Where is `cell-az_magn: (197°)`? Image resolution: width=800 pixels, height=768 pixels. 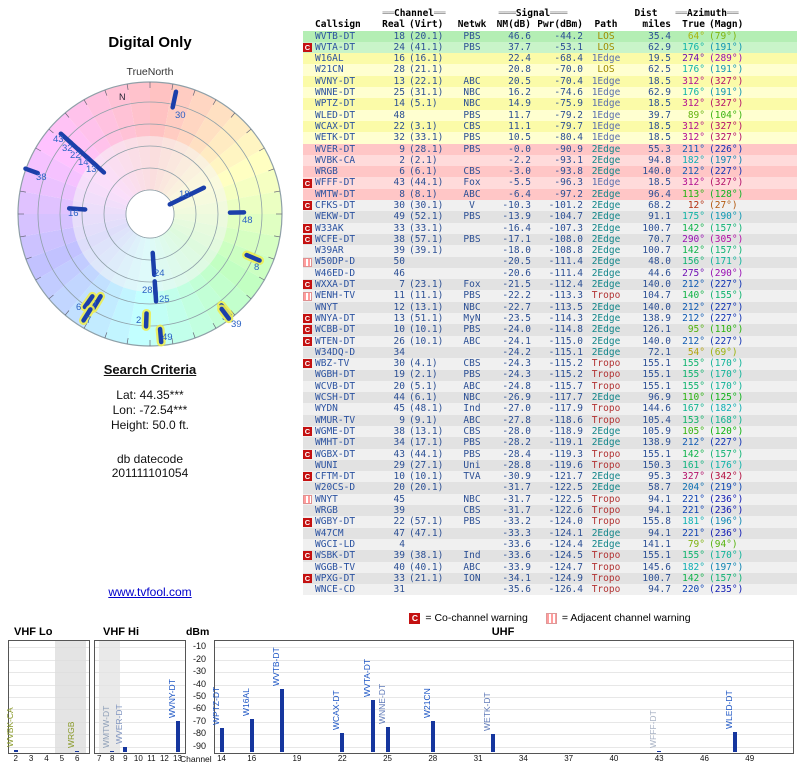 cell-az_magn: (197°) is located at coordinates (726, 567).